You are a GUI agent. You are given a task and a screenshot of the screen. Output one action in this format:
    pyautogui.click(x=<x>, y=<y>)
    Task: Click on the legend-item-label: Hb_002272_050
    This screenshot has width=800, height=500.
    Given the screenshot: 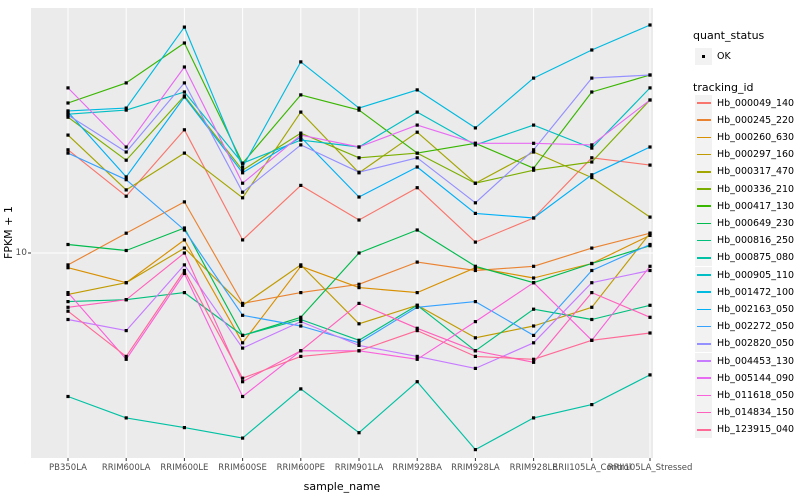 What is the action you would take?
    pyautogui.click(x=756, y=327)
    